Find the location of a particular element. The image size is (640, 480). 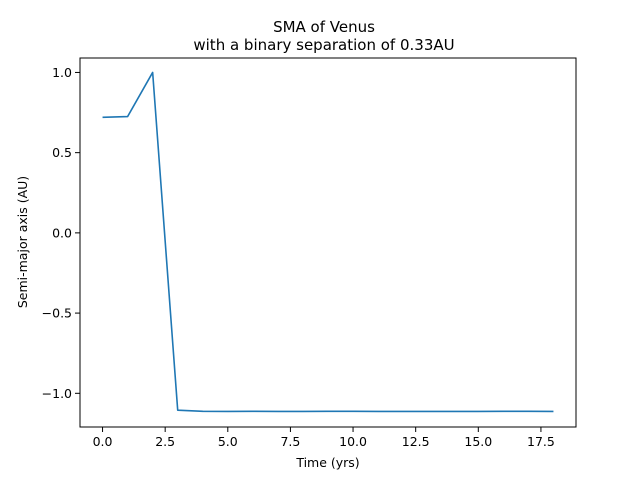

chart-subtitle: with a binary separation of 0.33AU is located at coordinates (323, 45).